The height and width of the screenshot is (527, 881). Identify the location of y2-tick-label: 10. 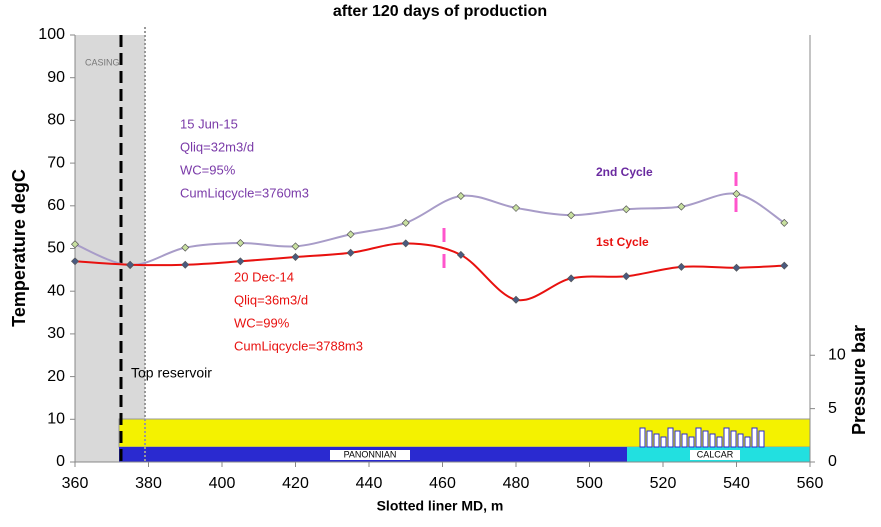
(837, 354).